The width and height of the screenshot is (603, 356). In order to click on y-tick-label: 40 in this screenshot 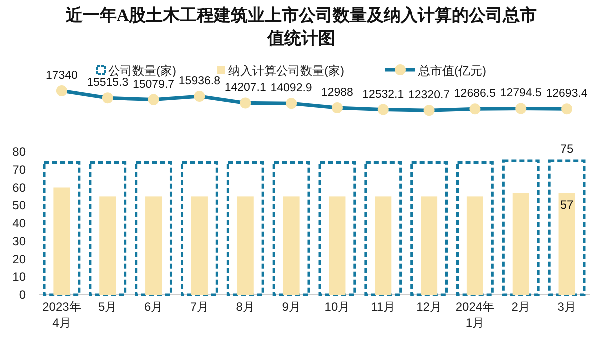, I will do `click(19, 223)`.